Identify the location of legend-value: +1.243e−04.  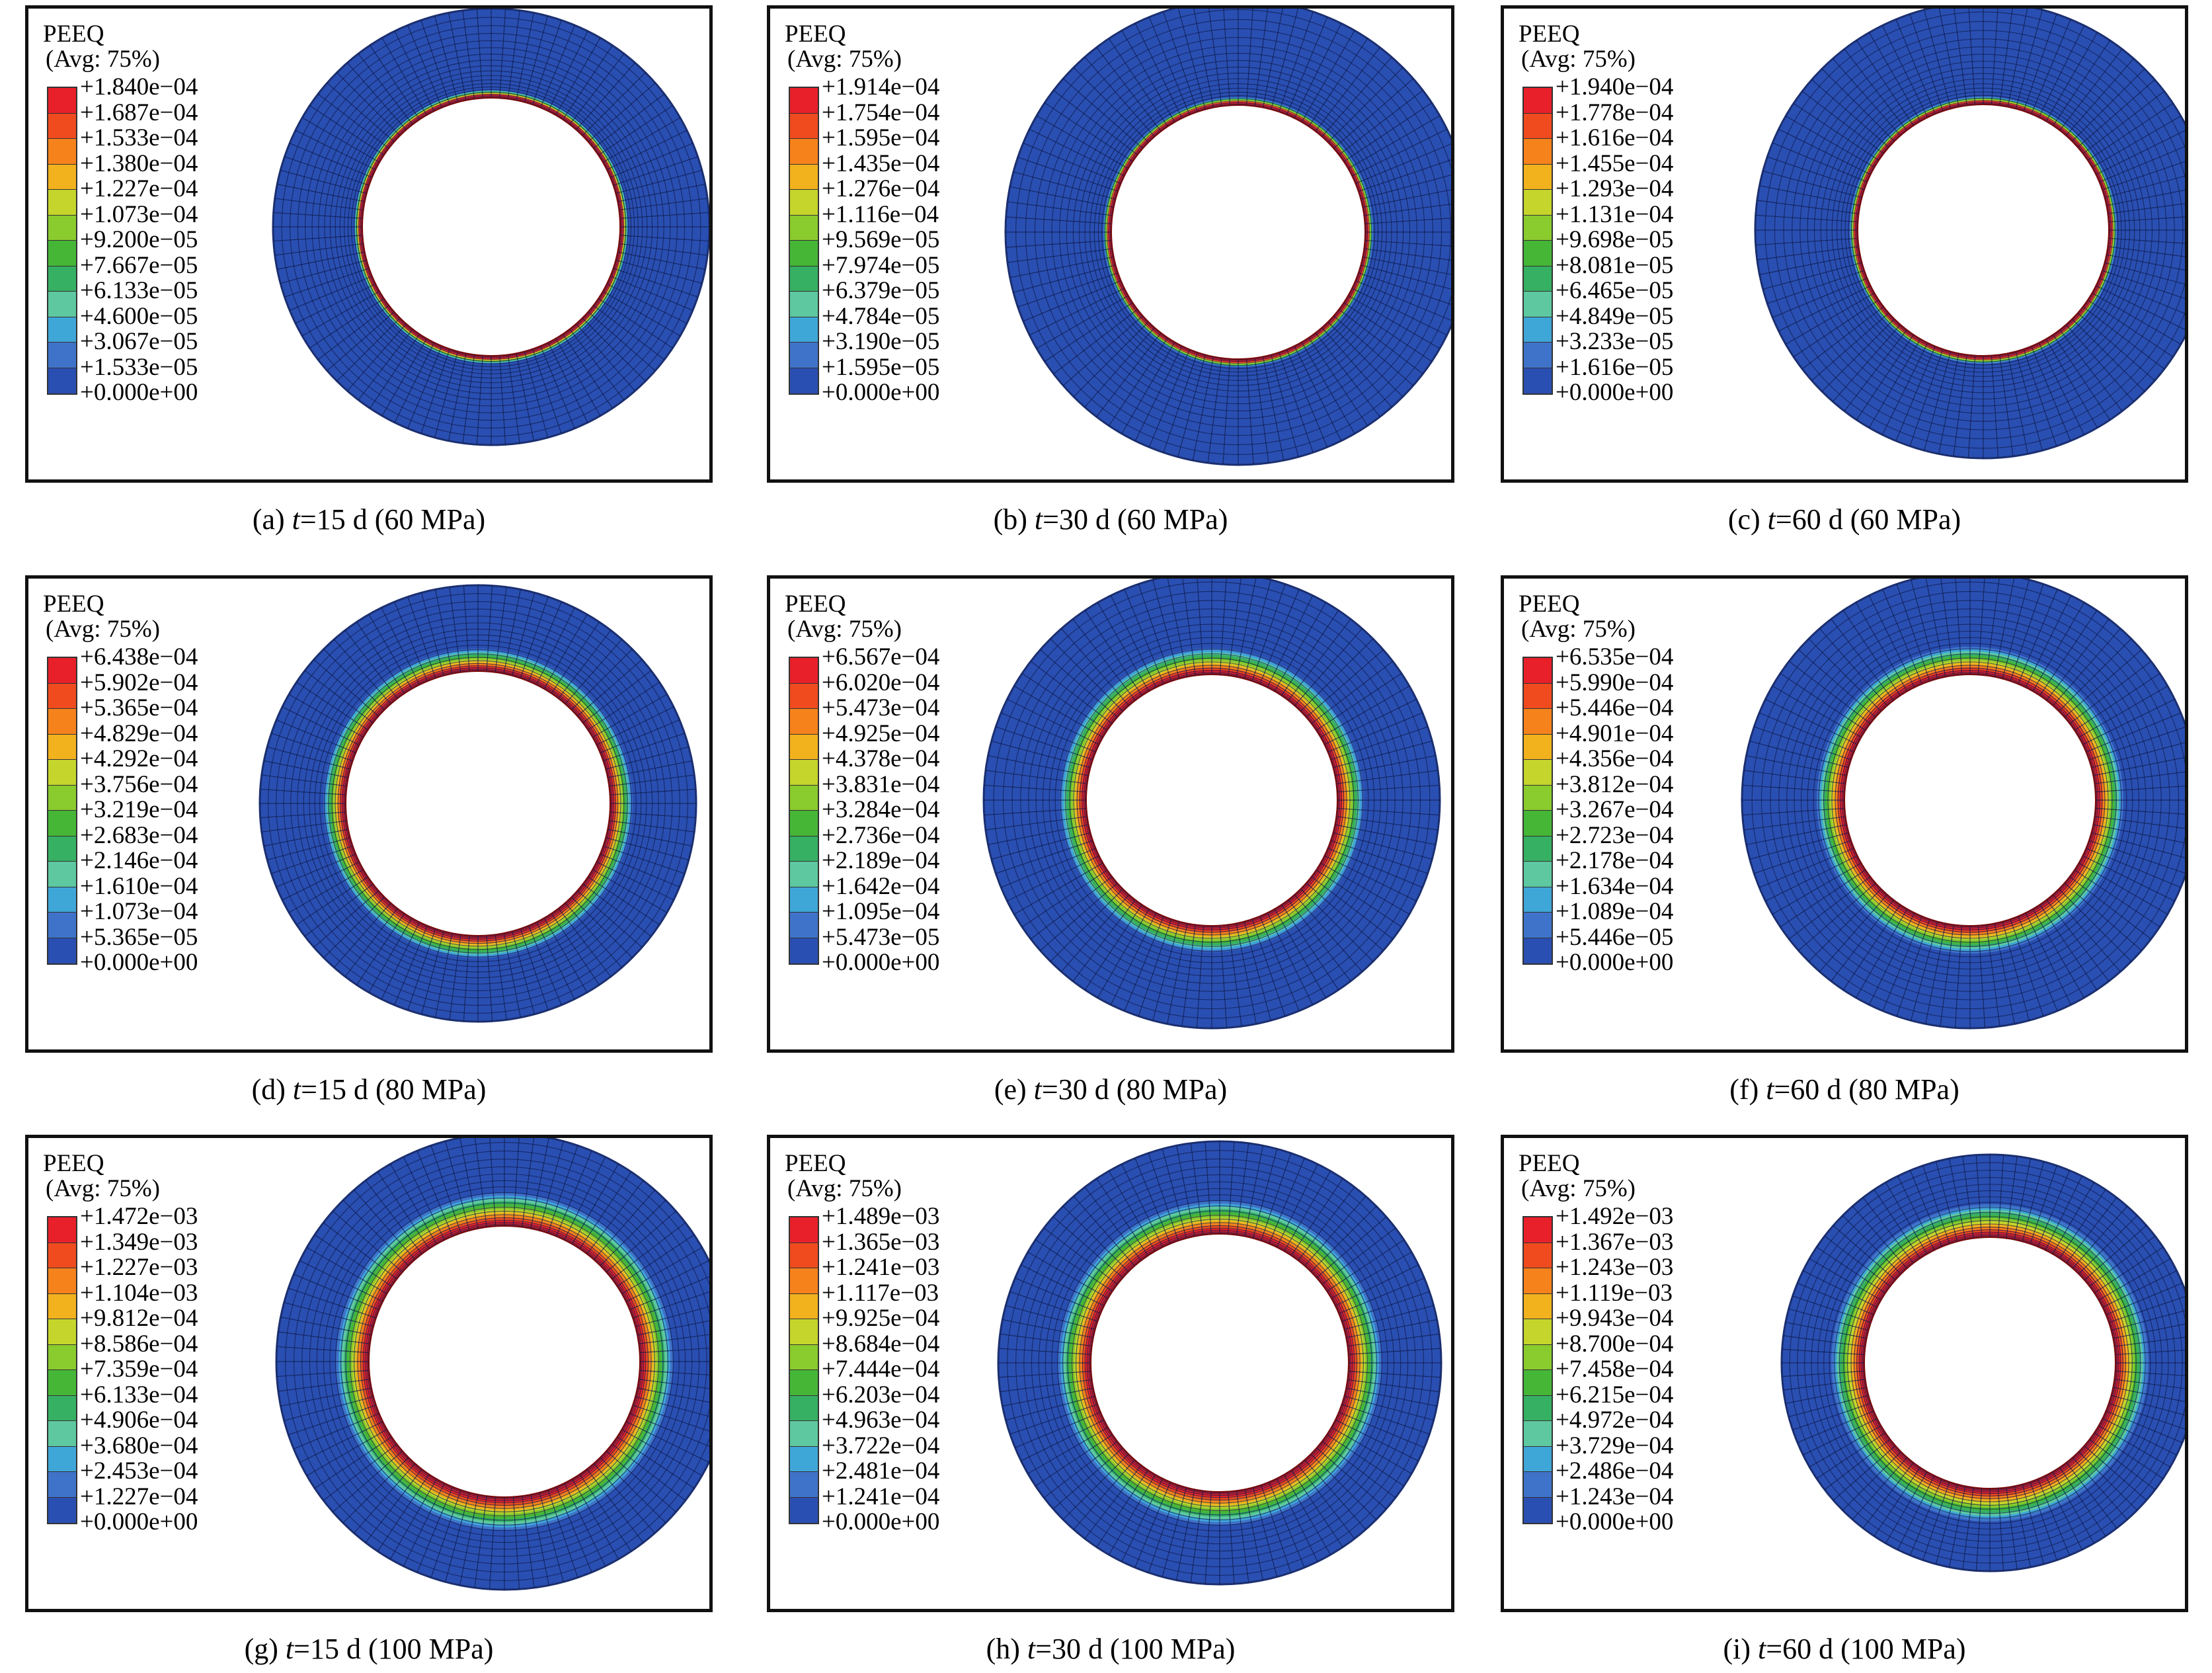
(1615, 1496).